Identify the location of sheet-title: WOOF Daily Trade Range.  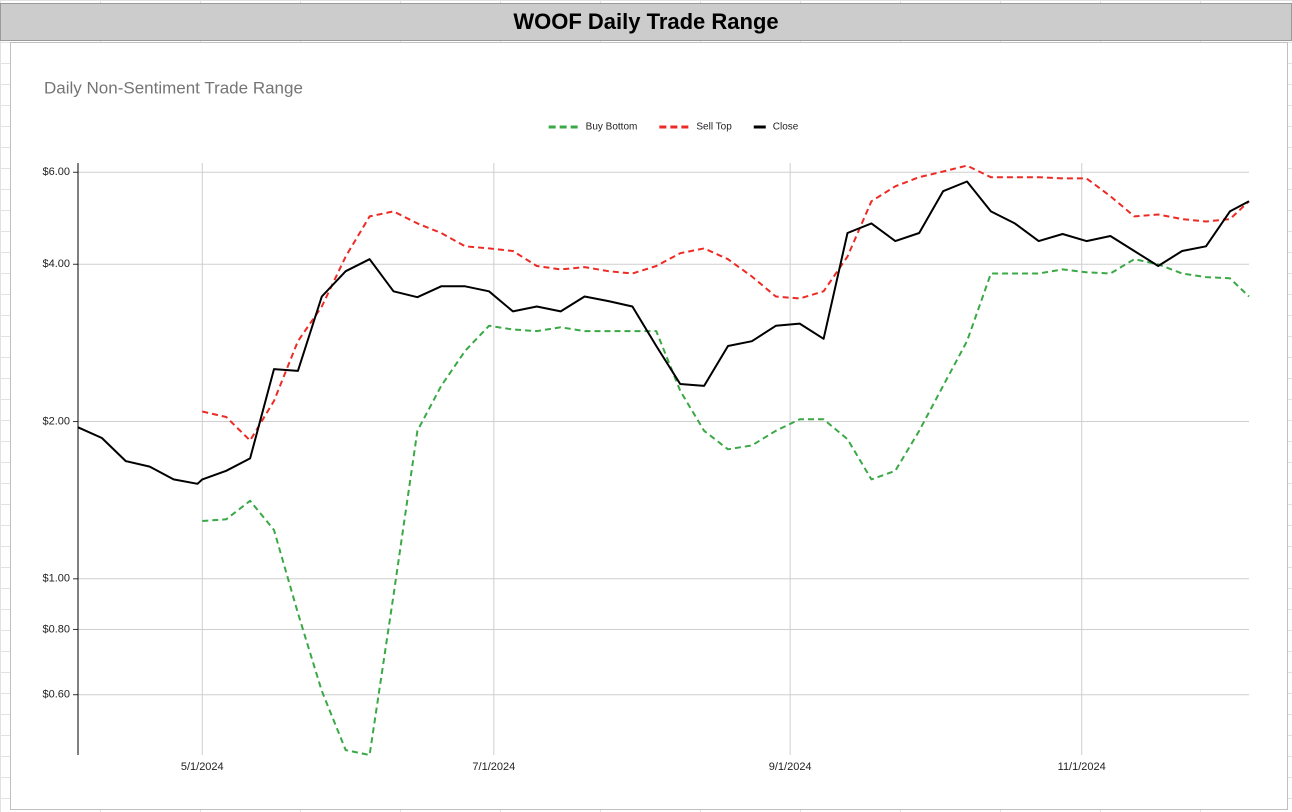
(646, 22).